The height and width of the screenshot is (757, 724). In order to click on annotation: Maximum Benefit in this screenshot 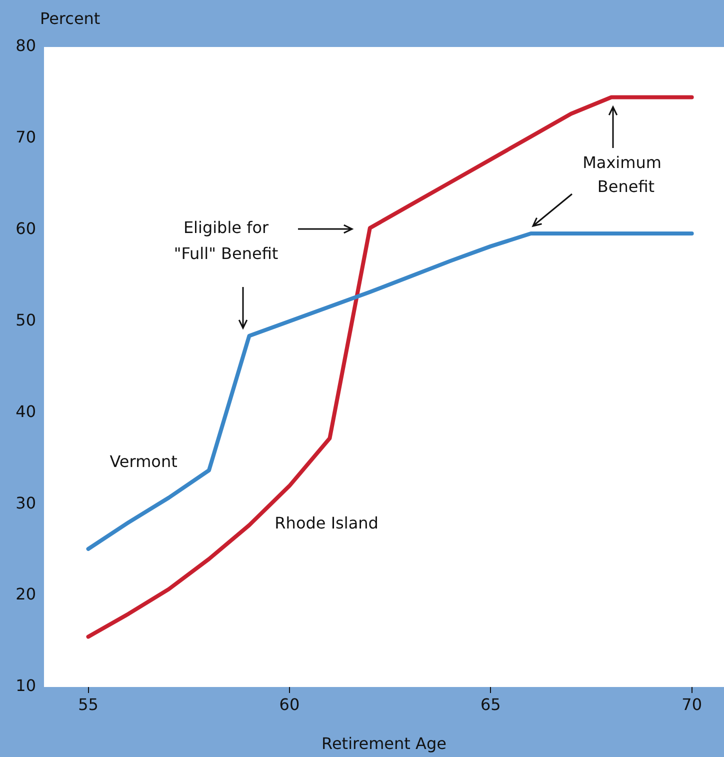, I will do `click(622, 174)`.